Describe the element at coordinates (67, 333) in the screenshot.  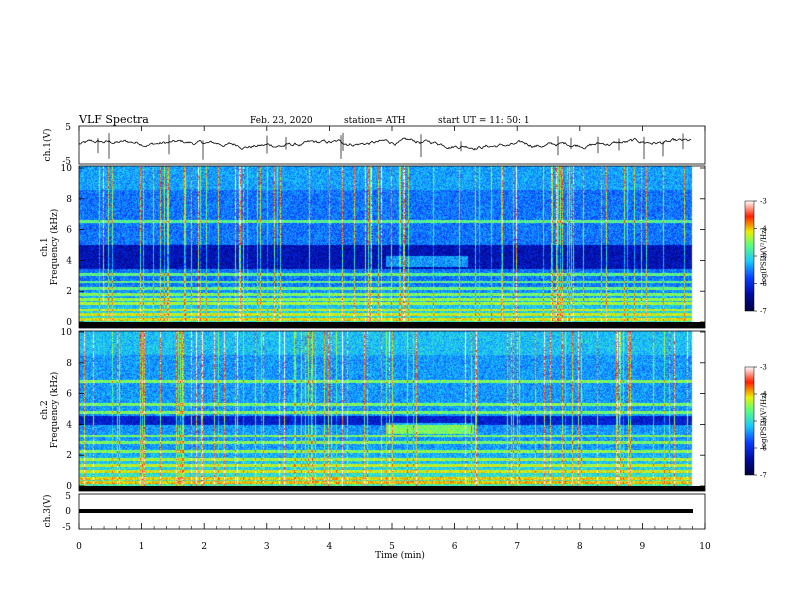
I see `ch2-frequency-tick-label: 10` at that location.